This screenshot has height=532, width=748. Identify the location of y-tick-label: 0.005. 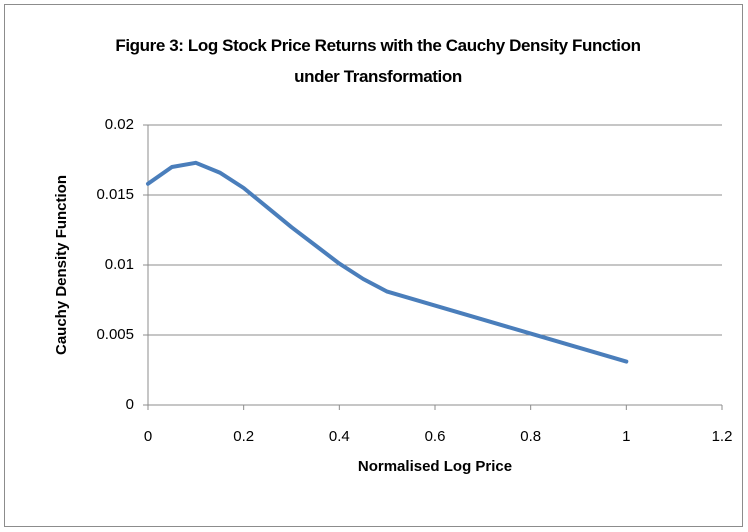
(115, 334).